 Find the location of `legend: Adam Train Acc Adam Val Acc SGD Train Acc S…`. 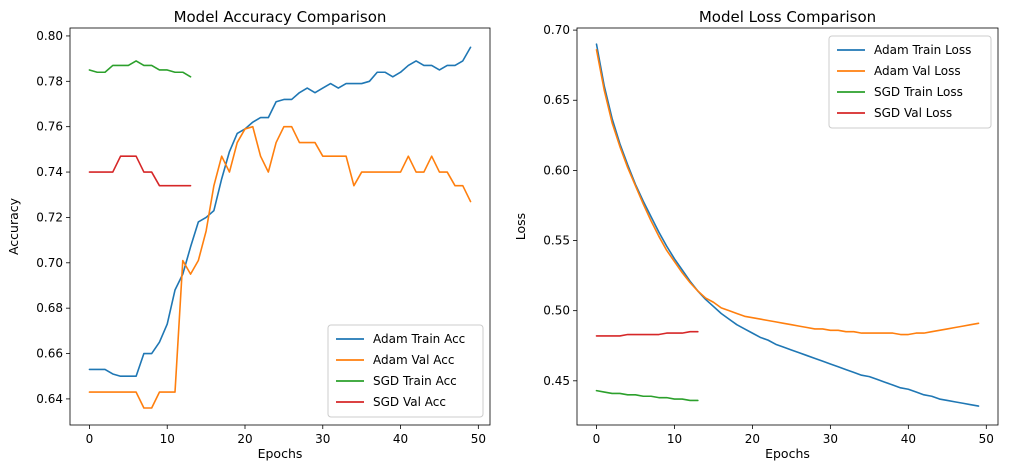

legend: Adam Train Acc Adam Val Acc SGD Train Acc S… is located at coordinates (405, 371).